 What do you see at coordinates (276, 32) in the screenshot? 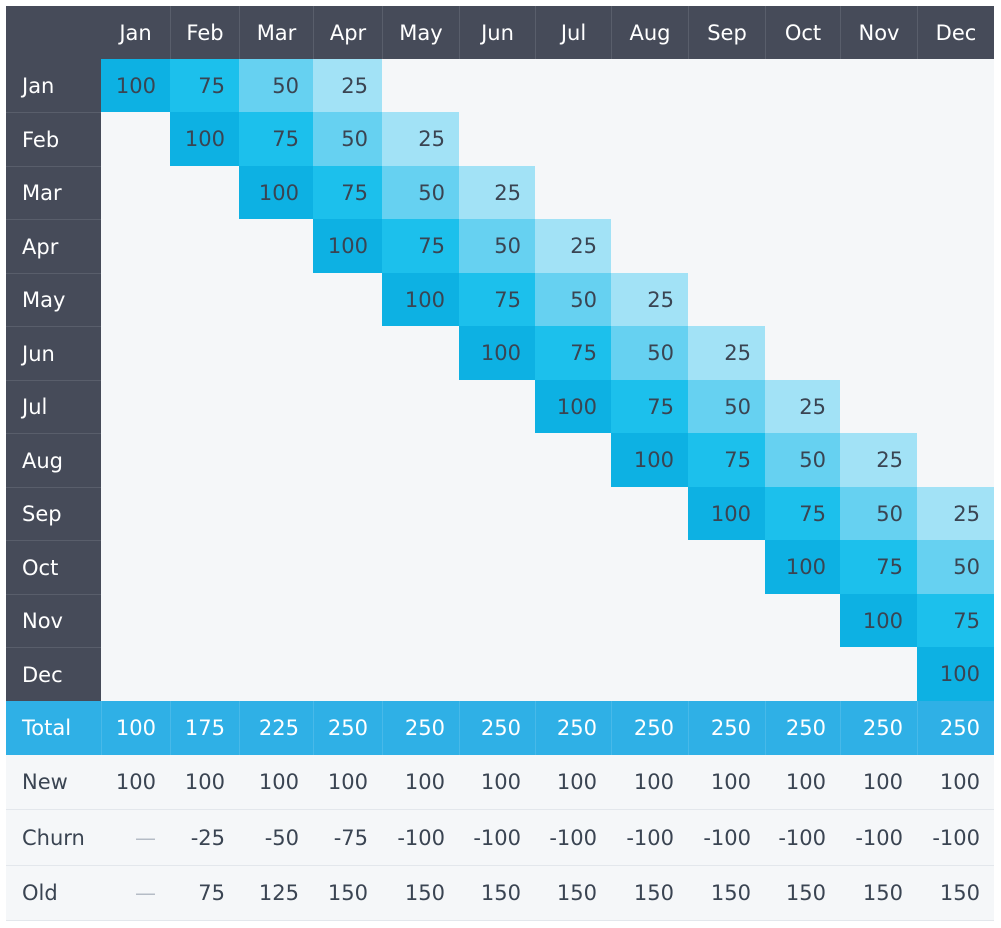
I see `column-header-mar: Mar` at bounding box center [276, 32].